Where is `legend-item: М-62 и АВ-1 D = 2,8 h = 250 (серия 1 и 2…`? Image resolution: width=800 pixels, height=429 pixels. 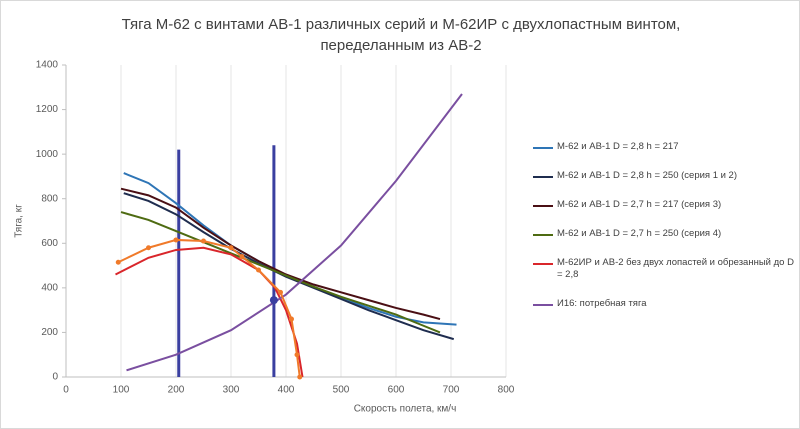
legend-item: М-62 и АВ-1 D = 2,8 h = 250 (серия 1 и 2… is located at coordinates (664, 176).